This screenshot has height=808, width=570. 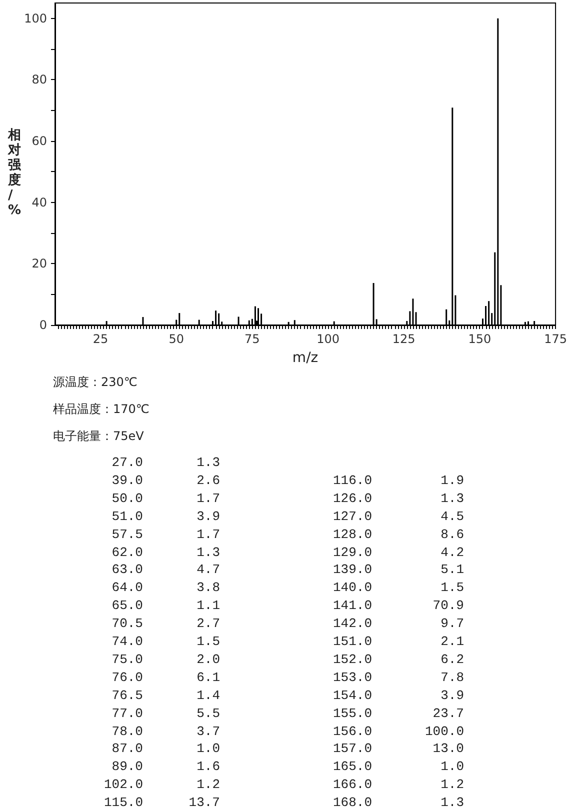 I want to click on text: 3.8, so click(x=208, y=588).